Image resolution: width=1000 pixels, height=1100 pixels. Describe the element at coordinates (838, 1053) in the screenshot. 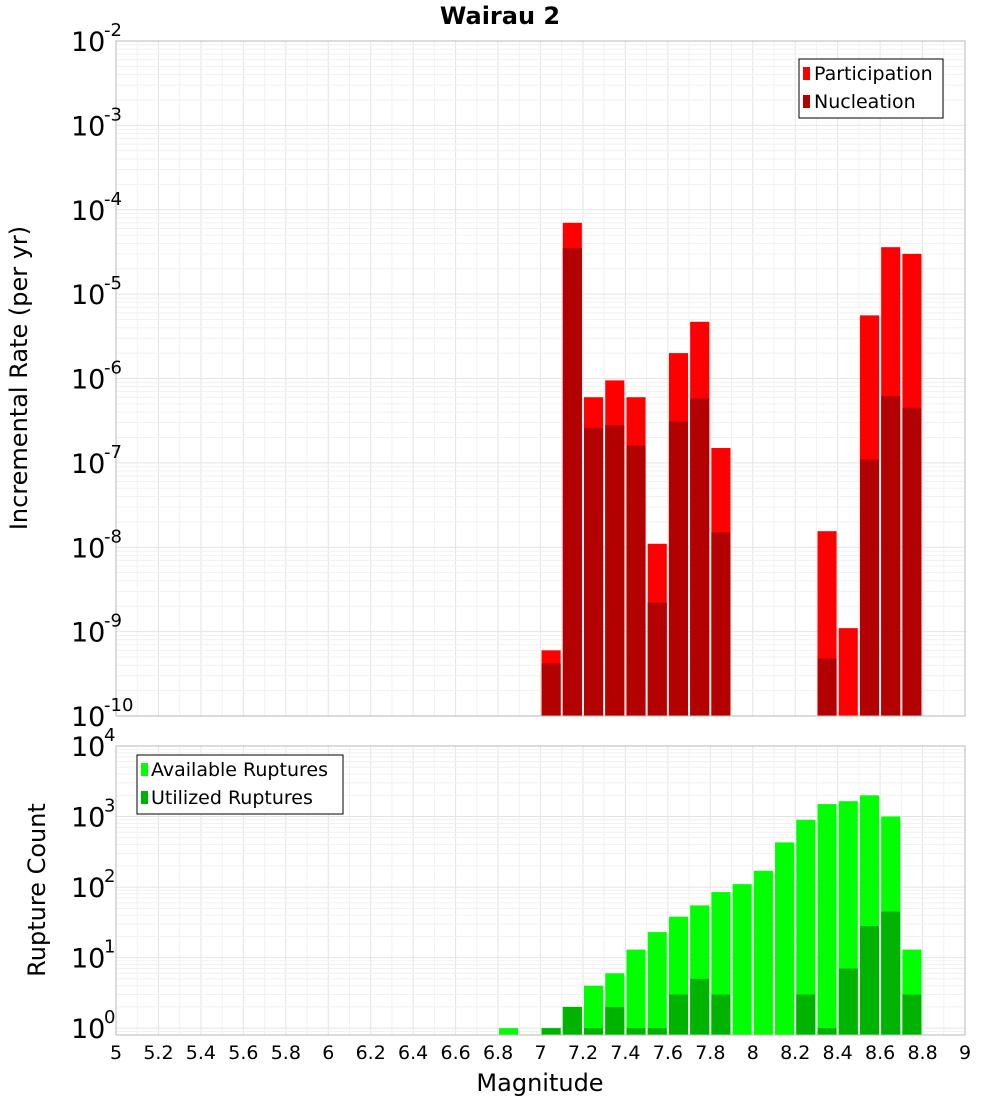

I see `x-tick-label: 8.4` at that location.